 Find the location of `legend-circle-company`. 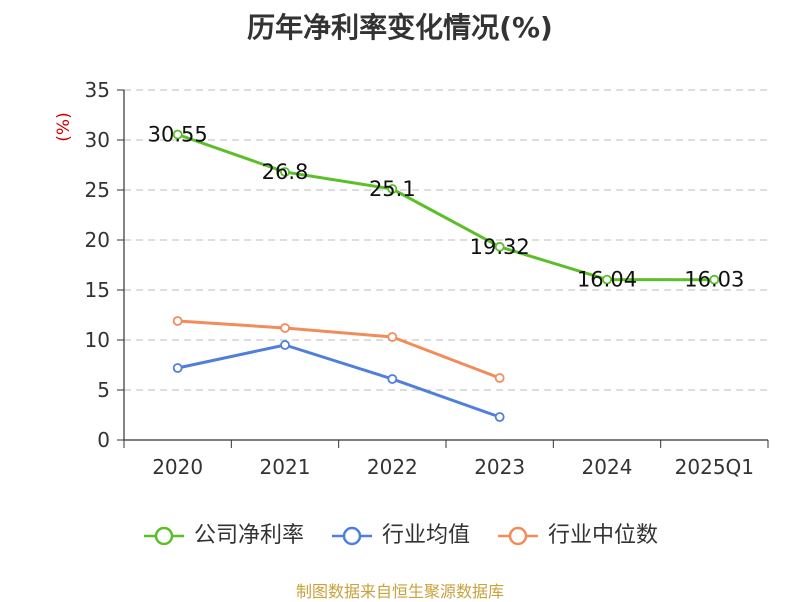

legend-circle-company is located at coordinates (164, 536).